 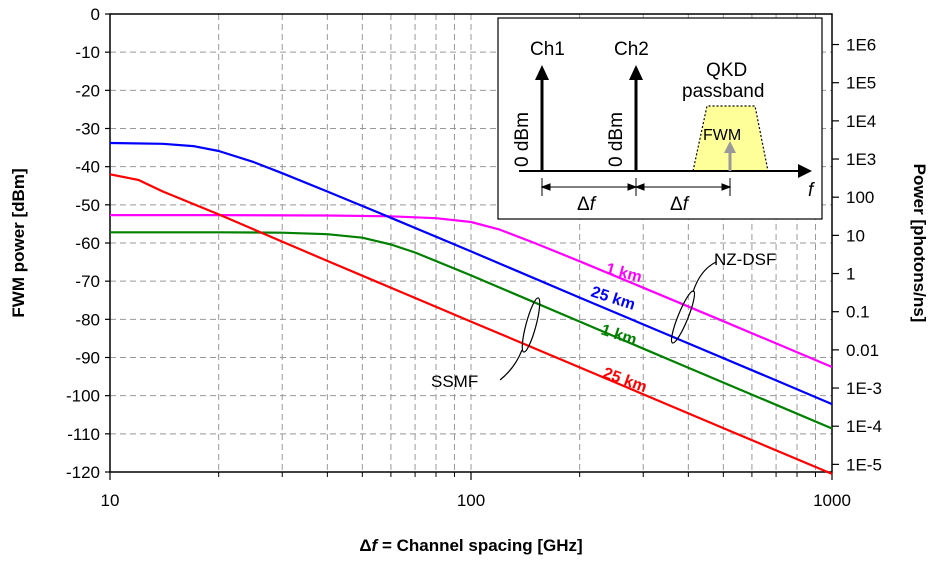 I want to click on y2-tick-label: 10, so click(x=855, y=235).